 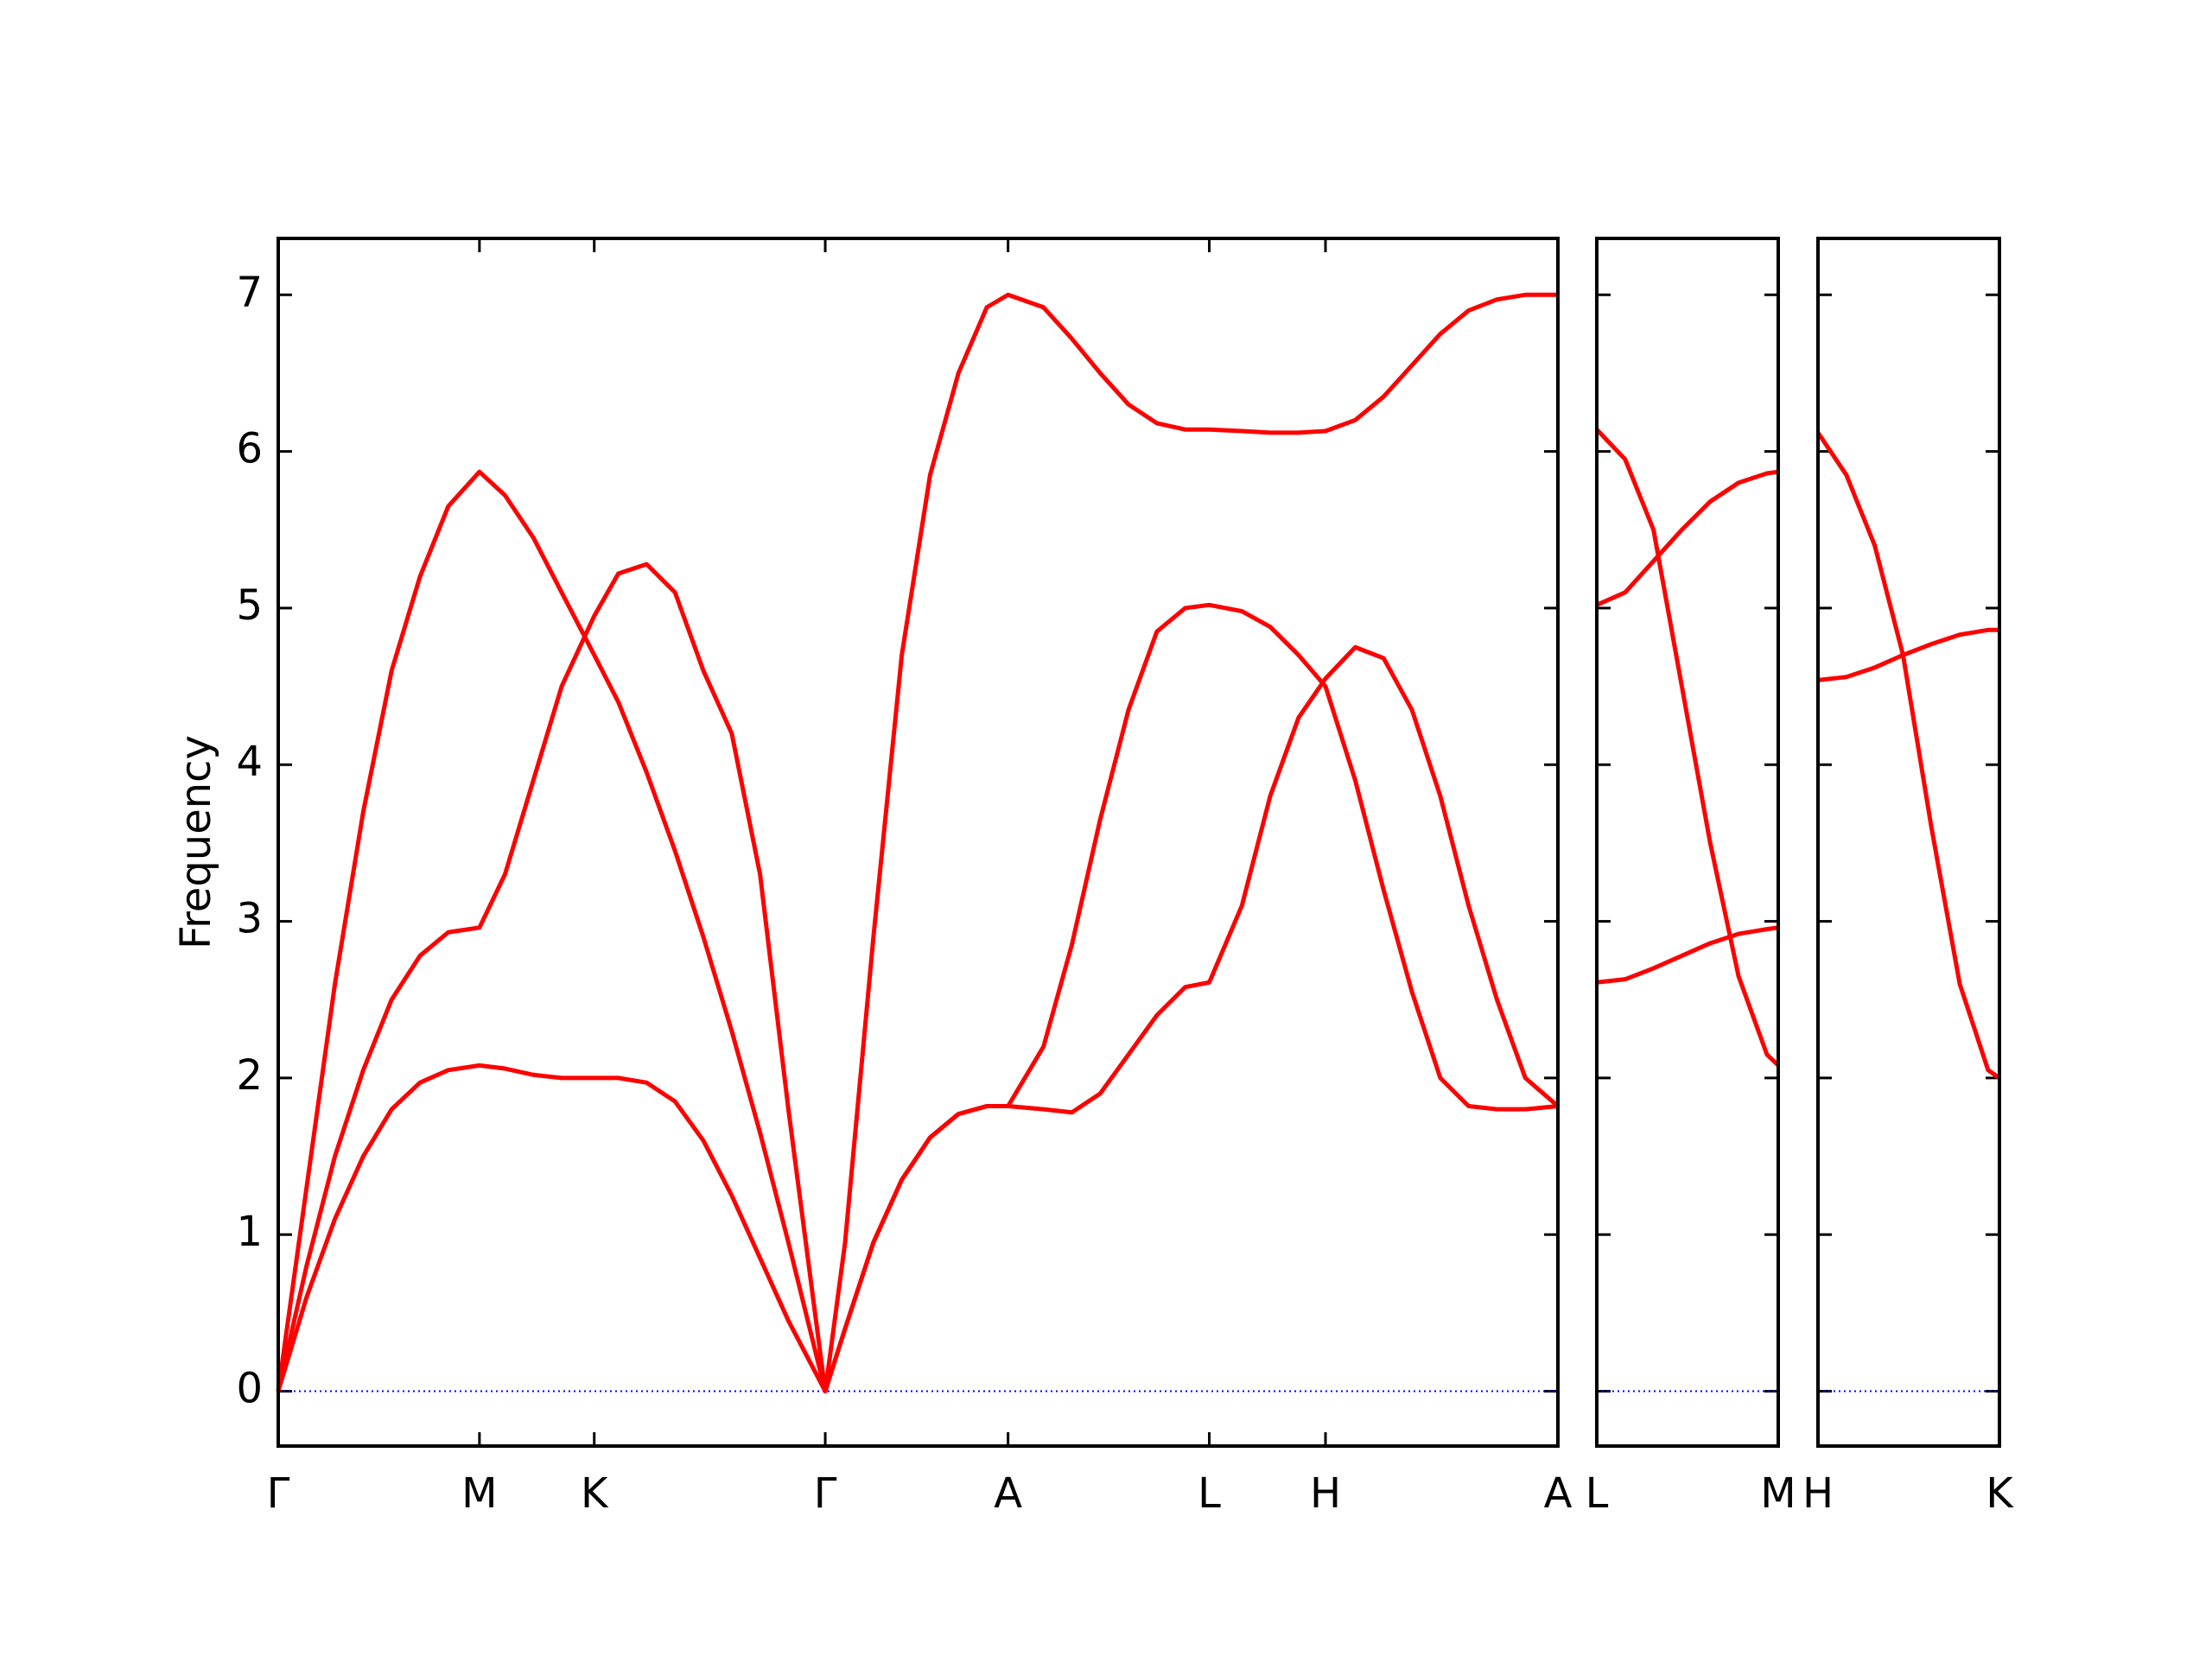 What do you see at coordinates (196, 842) in the screenshot?
I see `y-axis-label: Frequency` at bounding box center [196, 842].